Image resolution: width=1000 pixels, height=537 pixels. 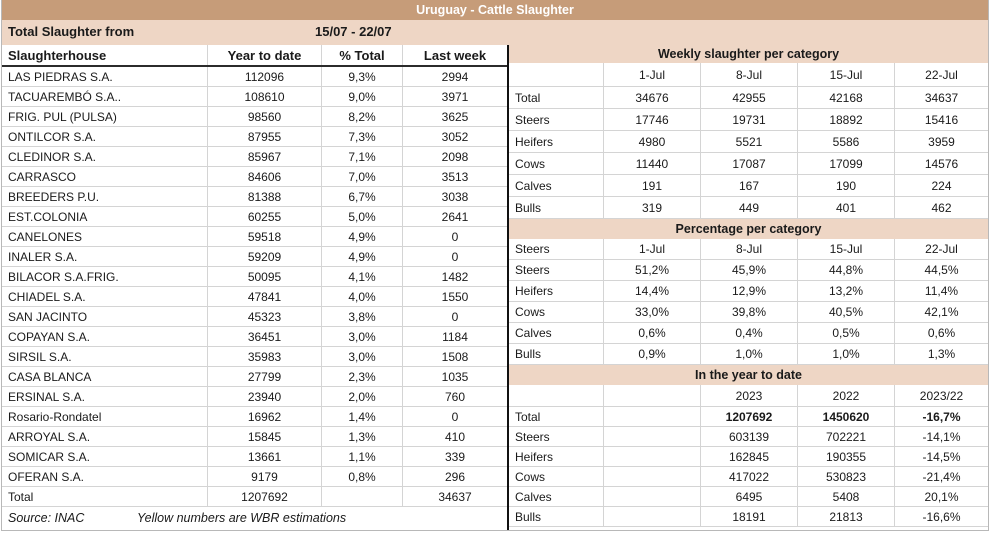 What do you see at coordinates (454, 356) in the screenshot?
I see `table-cell: 1508` at bounding box center [454, 356].